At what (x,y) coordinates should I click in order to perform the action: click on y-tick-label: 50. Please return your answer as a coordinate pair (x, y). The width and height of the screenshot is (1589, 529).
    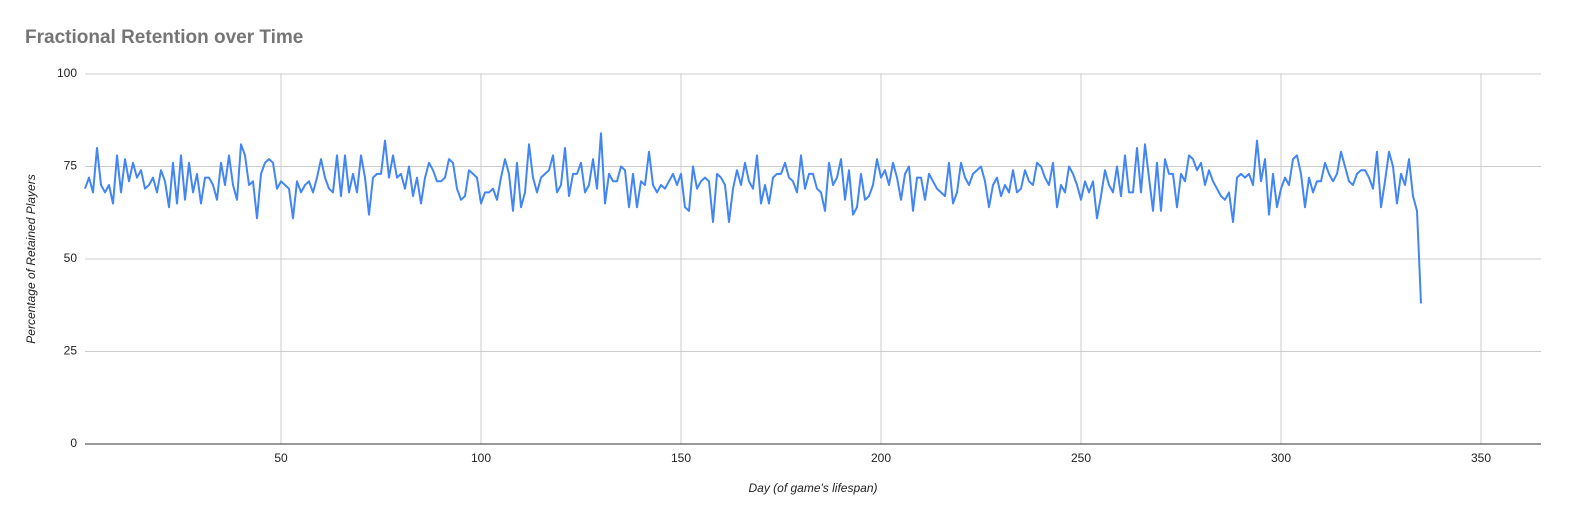
    Looking at the image, I should click on (71, 258).